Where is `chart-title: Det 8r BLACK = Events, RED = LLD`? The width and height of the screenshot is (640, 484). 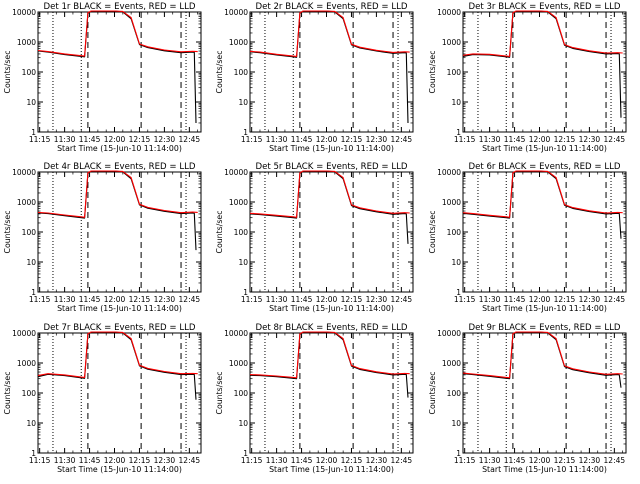 chart-title: Det 8r BLACK = Events, RED = LLD is located at coordinates (331, 328).